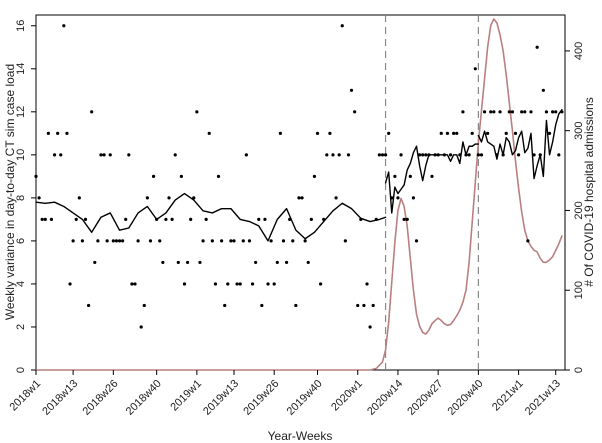  I want to click on x-tick-label-9: 2020w14, so click(385, 398).